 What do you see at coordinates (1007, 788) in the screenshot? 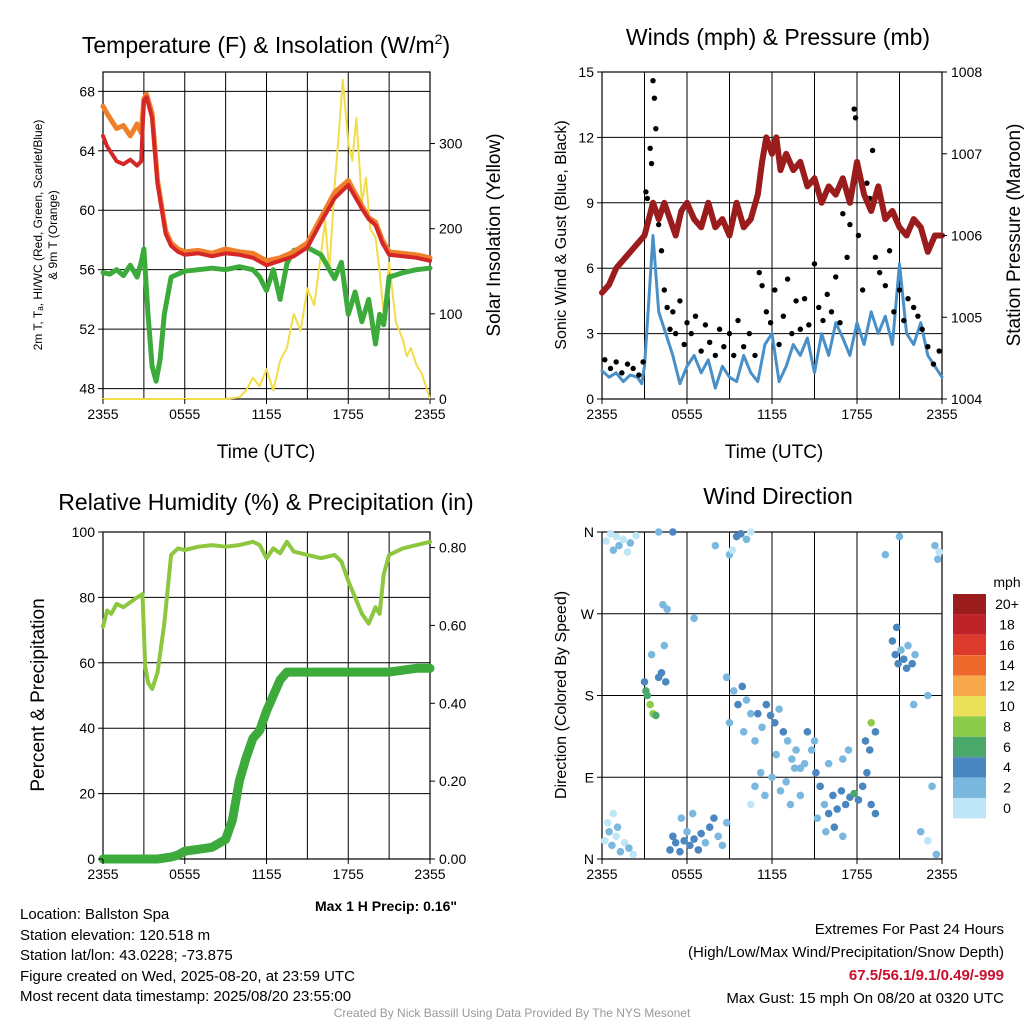
I see `legend-label: 2` at bounding box center [1007, 788].